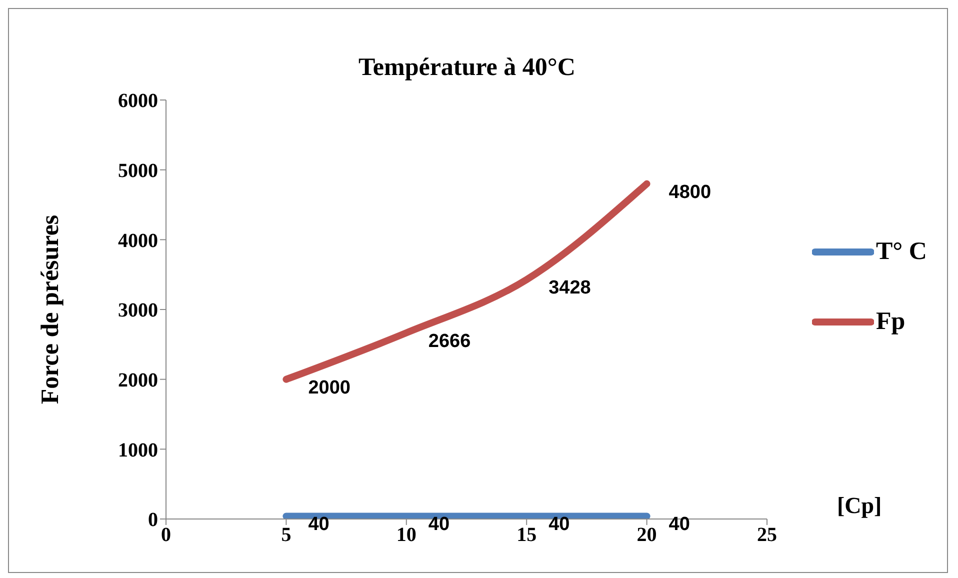  What do you see at coordinates (891, 322) in the screenshot?
I see `legend-label: Fp` at bounding box center [891, 322].